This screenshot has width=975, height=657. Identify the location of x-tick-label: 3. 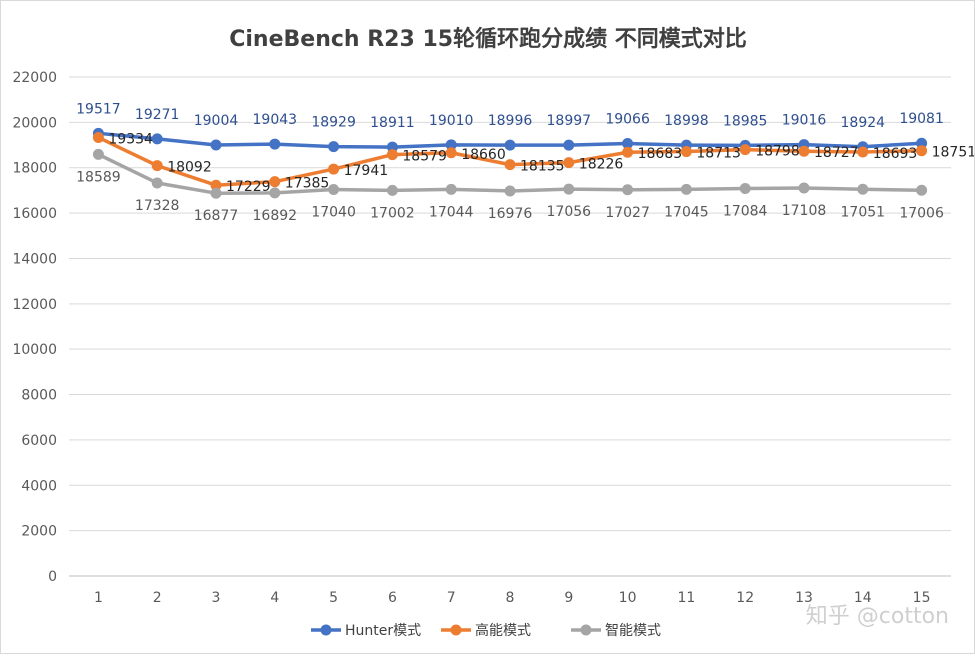
(216, 598).